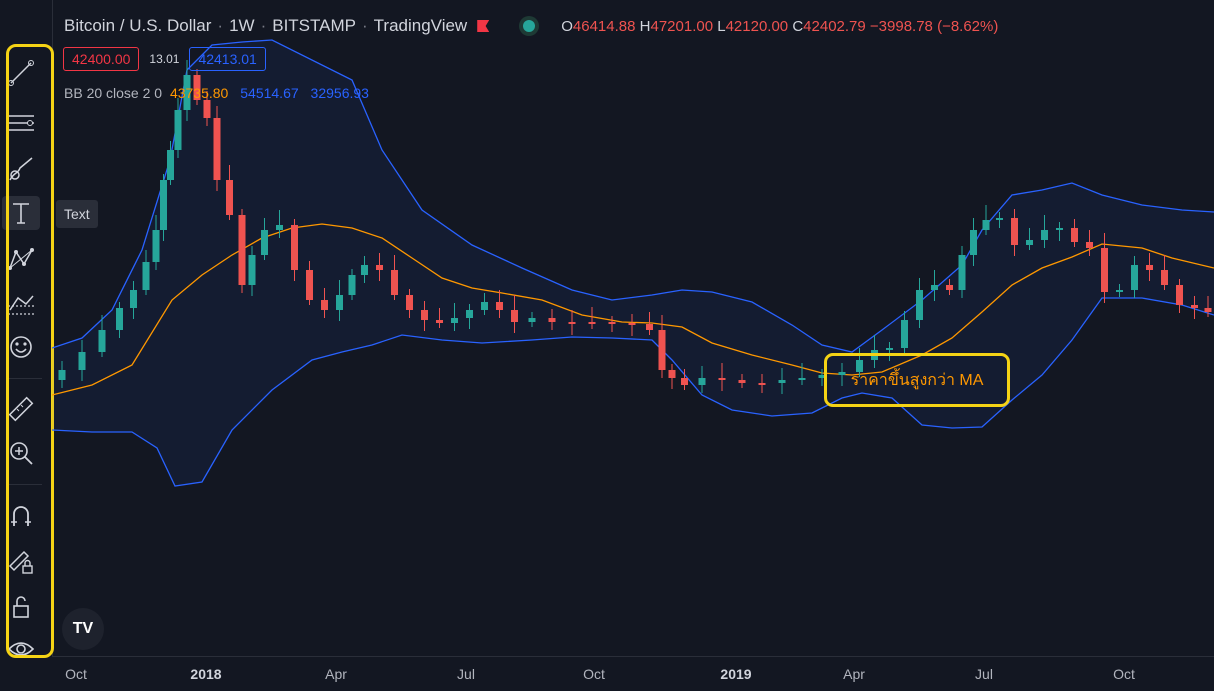  What do you see at coordinates (21, 169) in the screenshot?
I see `brush-icon` at bounding box center [21, 169].